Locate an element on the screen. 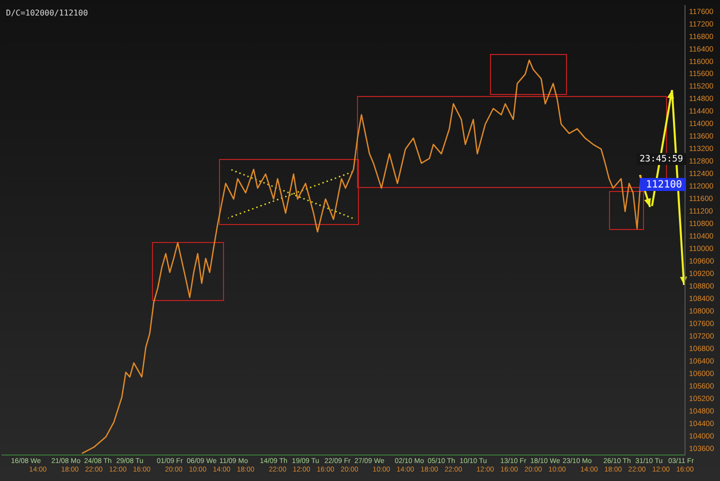 The image size is (720, 481). annotation: 23:45:59 is located at coordinates (661, 159).